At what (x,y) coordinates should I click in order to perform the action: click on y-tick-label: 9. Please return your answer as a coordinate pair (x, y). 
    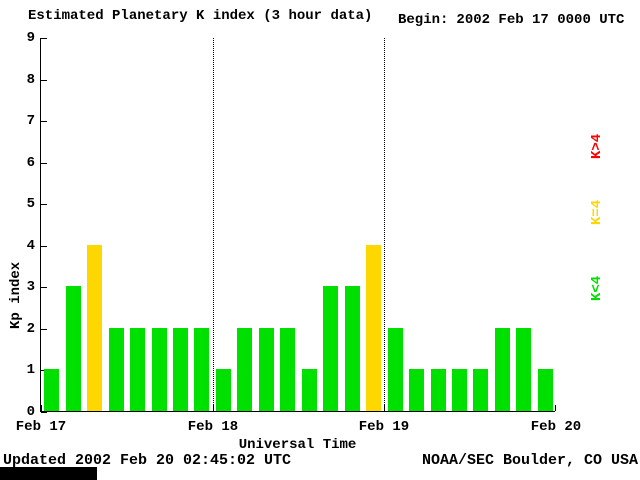
    Looking at the image, I should click on (30, 38).